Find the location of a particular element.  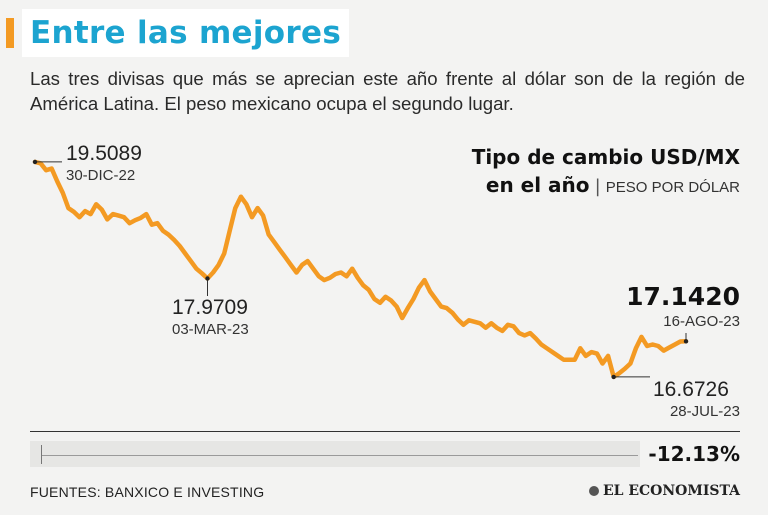

page-title: Entre las mejores is located at coordinates (186, 33).